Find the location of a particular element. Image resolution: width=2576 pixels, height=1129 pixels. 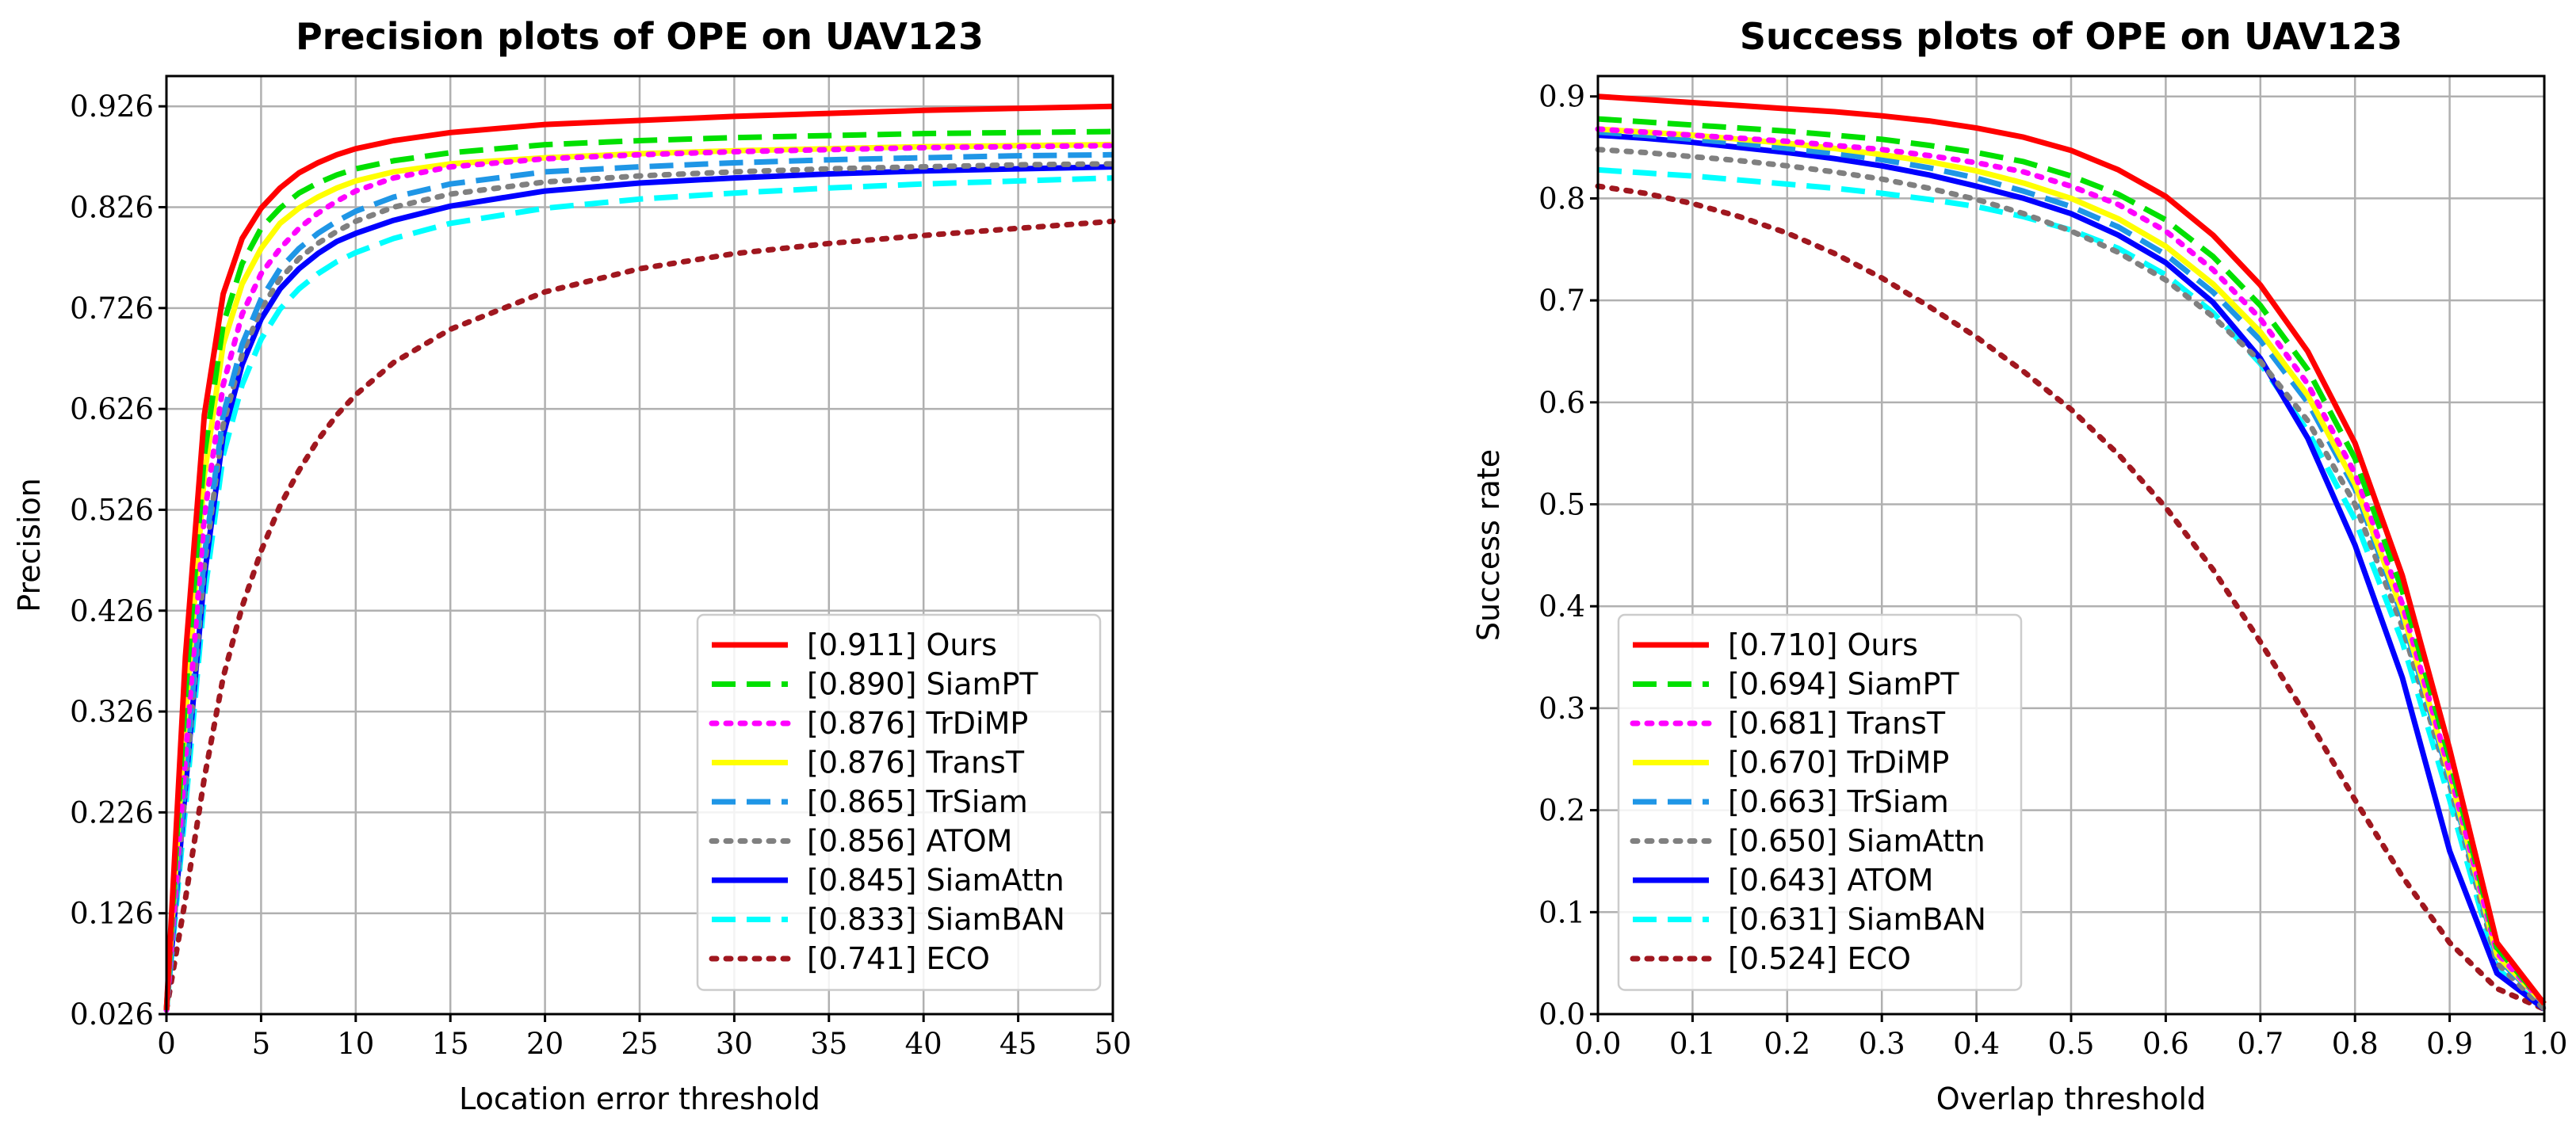

y-tick-label: 0.226 is located at coordinates (112, 812).